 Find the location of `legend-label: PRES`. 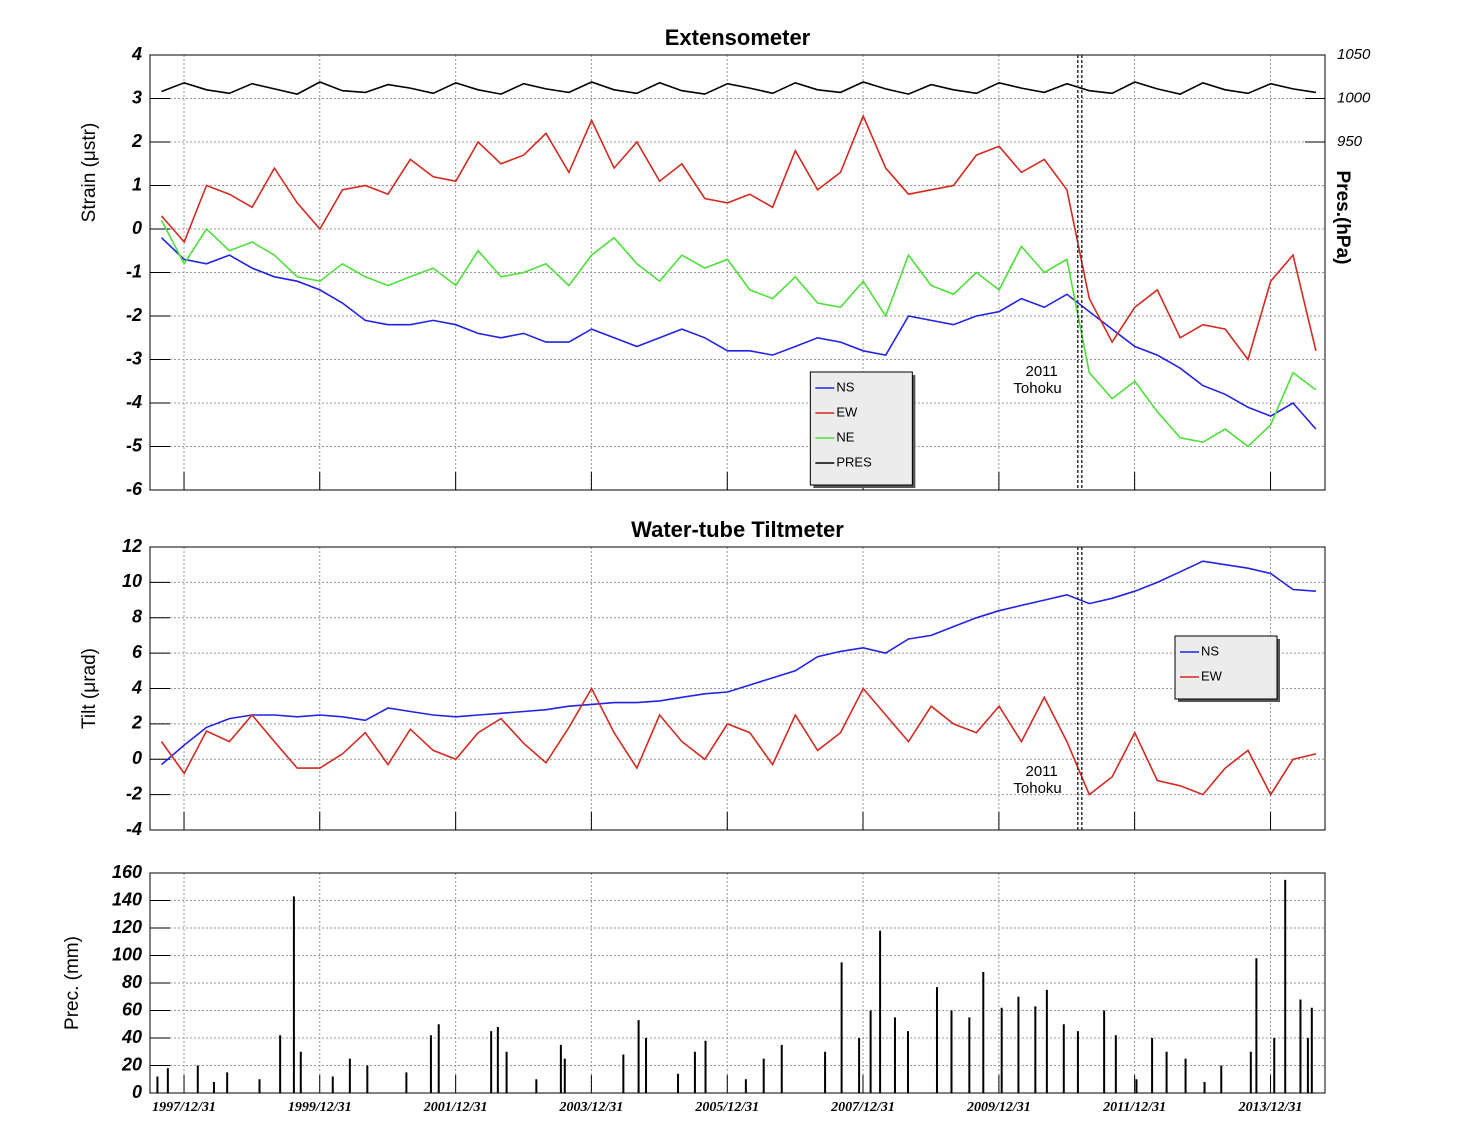

legend-label: PRES is located at coordinates (854, 461).